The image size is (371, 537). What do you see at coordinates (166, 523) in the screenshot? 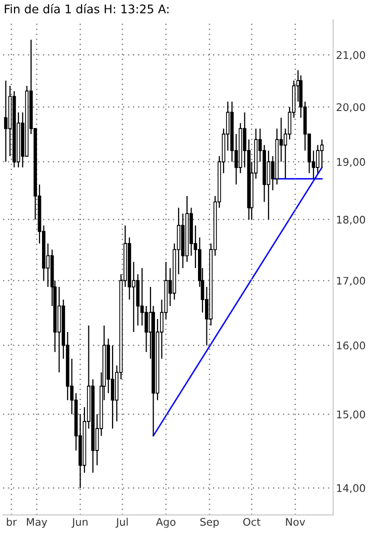
I see `x-tick-label: Ago` at bounding box center [166, 523].